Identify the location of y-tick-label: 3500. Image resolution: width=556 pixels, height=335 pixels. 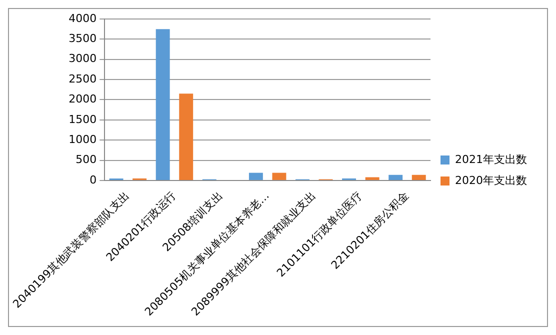
(82, 39).